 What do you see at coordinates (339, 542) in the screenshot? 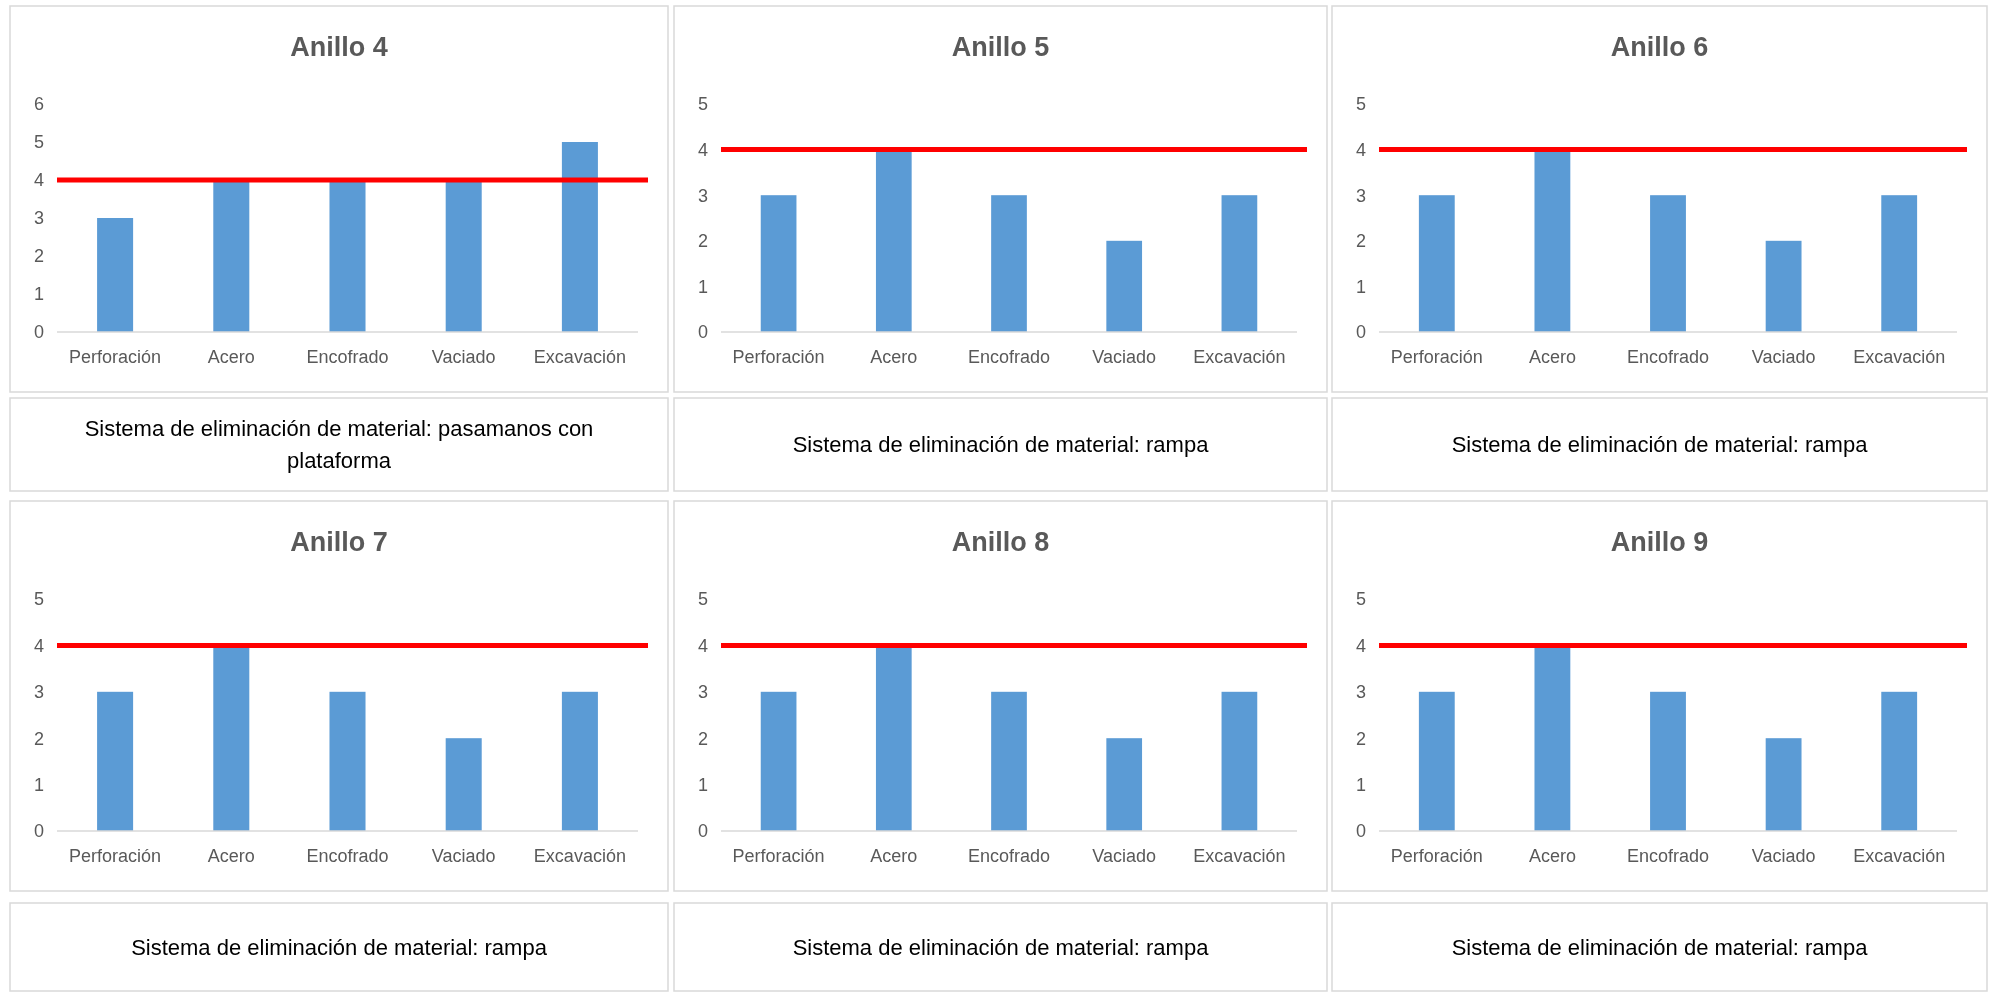
I see `chart-title: Anillo 7` at bounding box center [339, 542].